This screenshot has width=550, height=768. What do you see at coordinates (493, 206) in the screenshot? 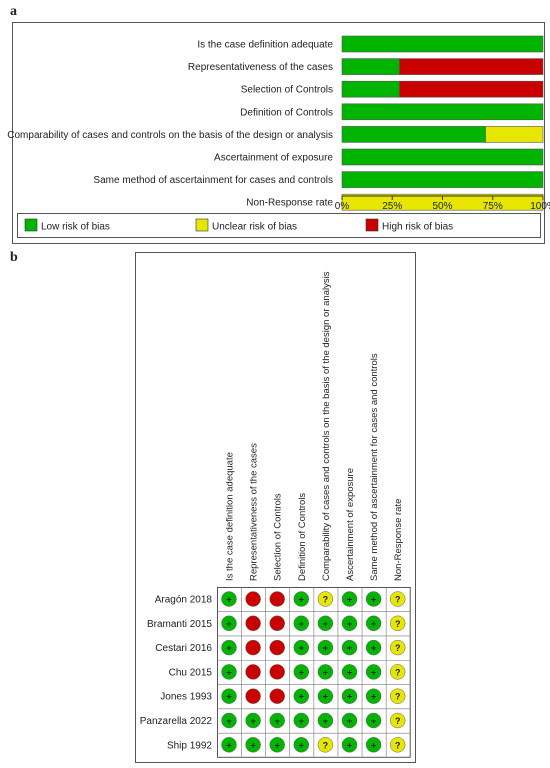
I see `x-tick-label: 75%` at bounding box center [493, 206].